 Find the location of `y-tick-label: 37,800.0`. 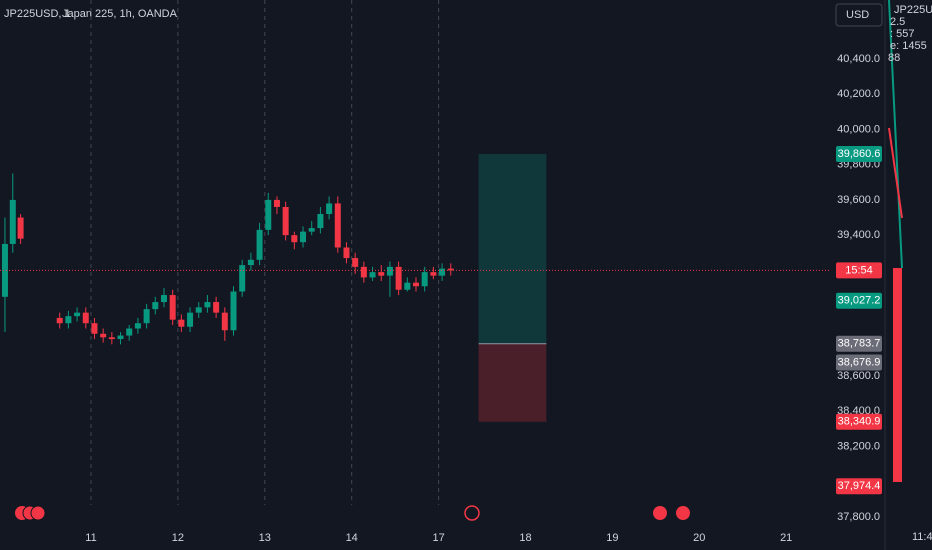

y-tick-label: 37,800.0 is located at coordinates (858, 517).